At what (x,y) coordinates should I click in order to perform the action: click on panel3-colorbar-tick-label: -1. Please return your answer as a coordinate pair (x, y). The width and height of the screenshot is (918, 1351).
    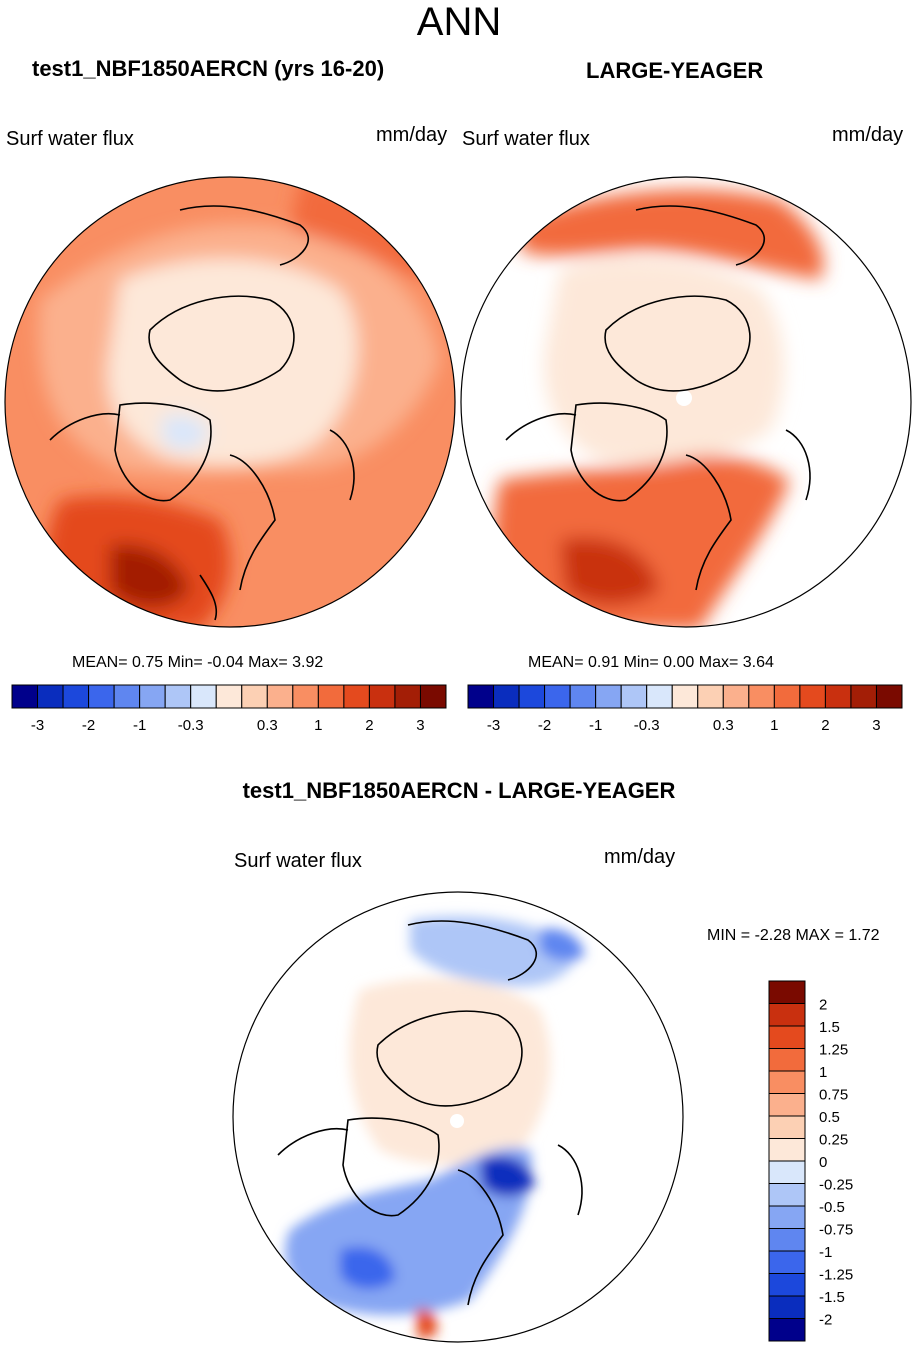
    Looking at the image, I should click on (825, 1252).